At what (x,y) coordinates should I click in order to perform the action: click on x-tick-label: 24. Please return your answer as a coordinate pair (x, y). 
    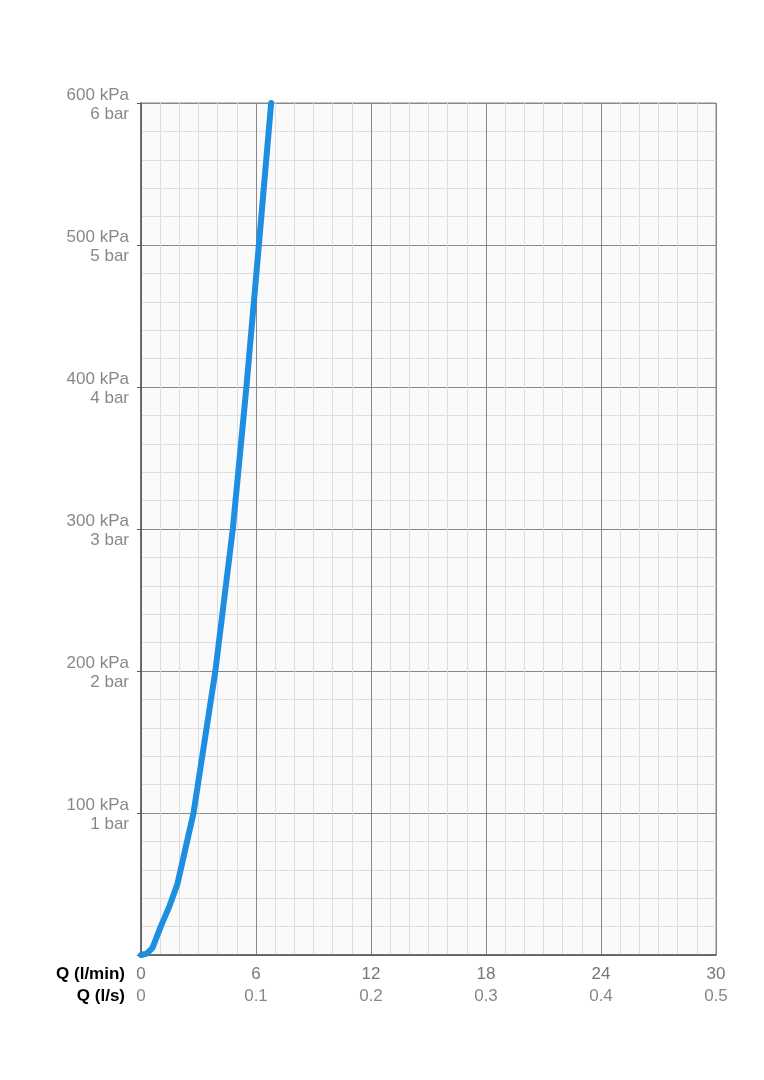
    Looking at the image, I should click on (601, 973).